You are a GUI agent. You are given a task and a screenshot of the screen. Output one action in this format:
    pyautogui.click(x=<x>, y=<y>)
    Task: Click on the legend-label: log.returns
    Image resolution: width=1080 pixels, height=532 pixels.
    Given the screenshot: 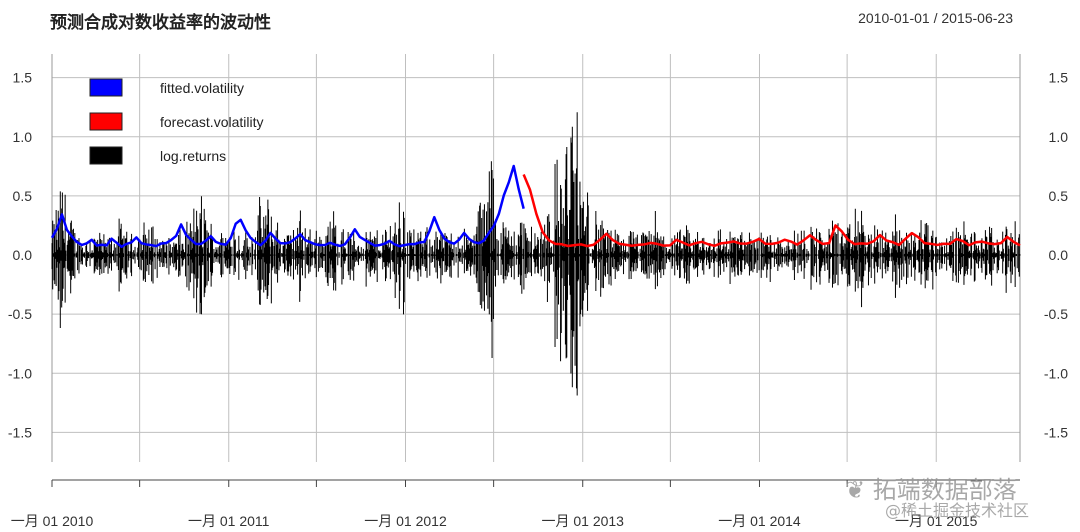 What is the action you would take?
    pyautogui.click(x=193, y=156)
    